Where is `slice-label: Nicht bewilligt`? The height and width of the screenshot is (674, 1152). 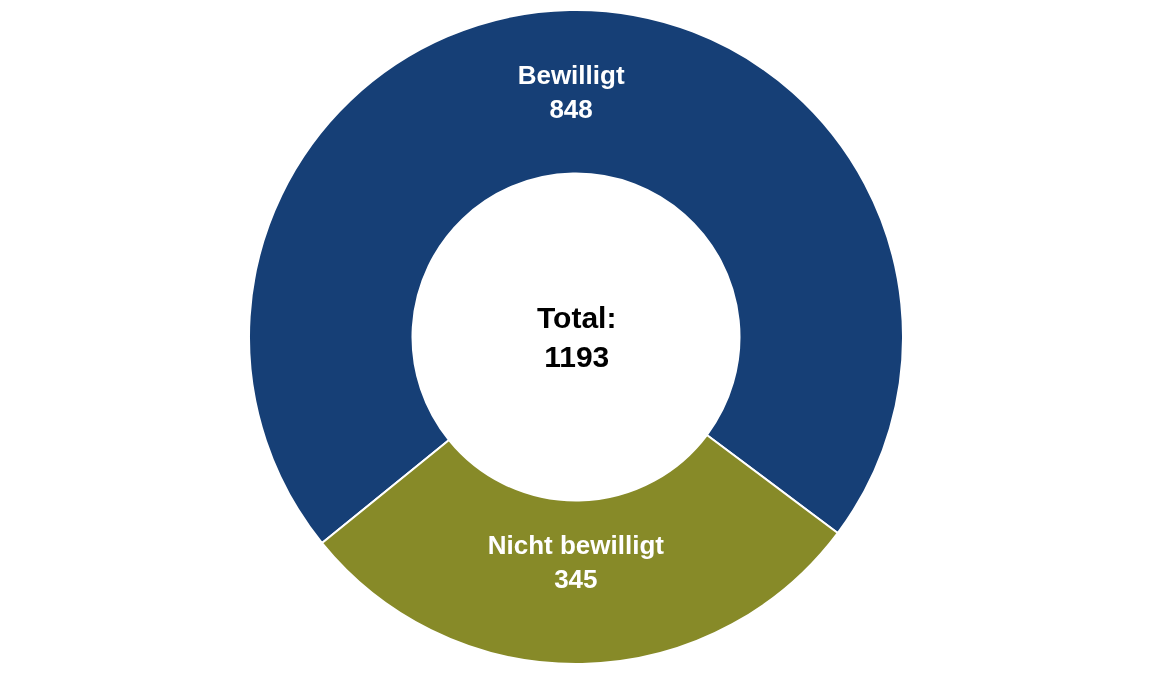
slice-label: Nicht bewilligt is located at coordinates (576, 544).